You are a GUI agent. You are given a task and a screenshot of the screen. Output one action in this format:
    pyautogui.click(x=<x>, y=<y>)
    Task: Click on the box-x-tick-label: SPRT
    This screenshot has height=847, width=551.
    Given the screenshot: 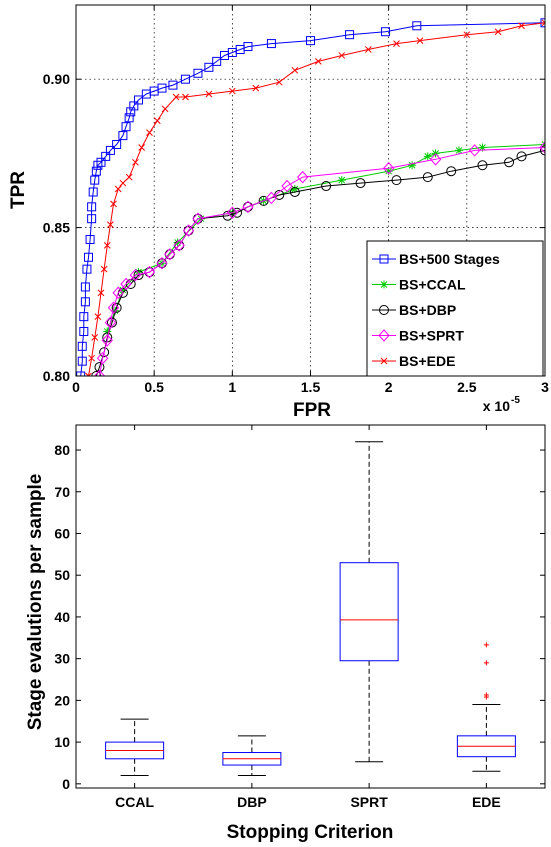 What is the action you would take?
    pyautogui.click(x=369, y=802)
    